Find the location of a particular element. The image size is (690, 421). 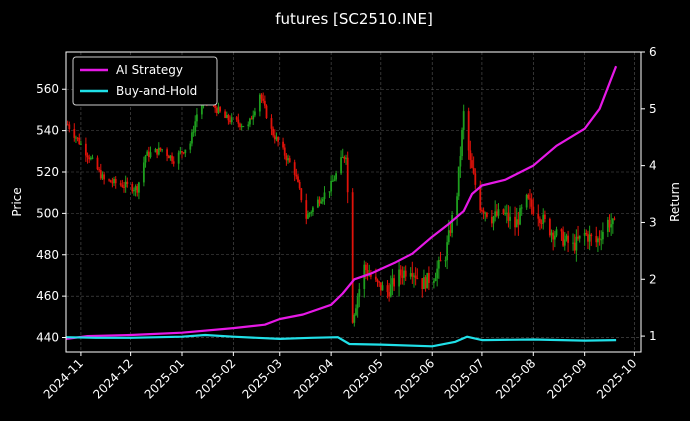

legend-box is located at coordinates (145, 81).